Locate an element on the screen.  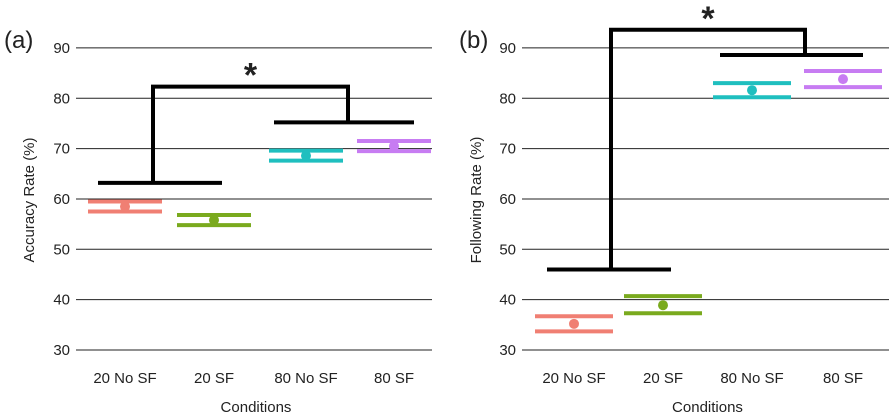
y-axis-title: Accuracy Rate (%) is located at coordinates (29, 199).